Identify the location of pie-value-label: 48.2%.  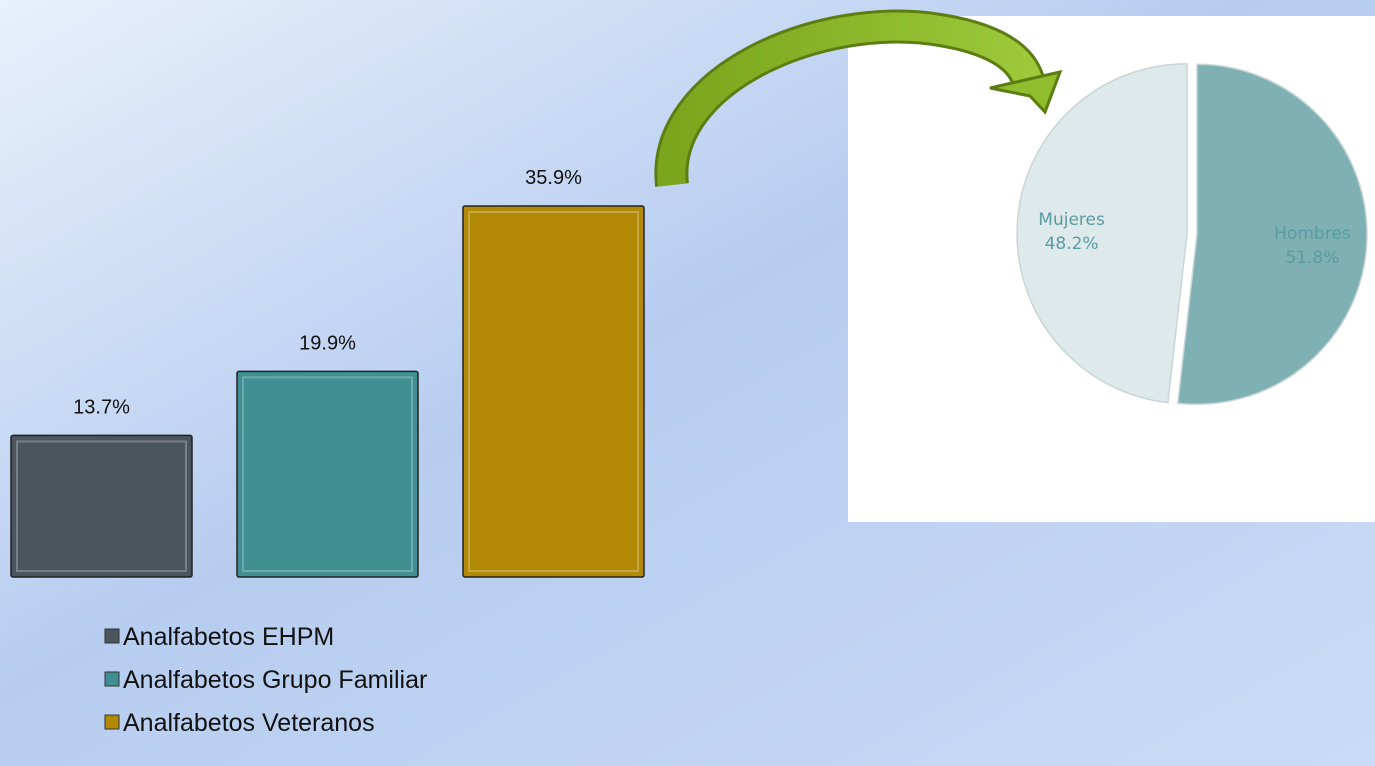
(1072, 244).